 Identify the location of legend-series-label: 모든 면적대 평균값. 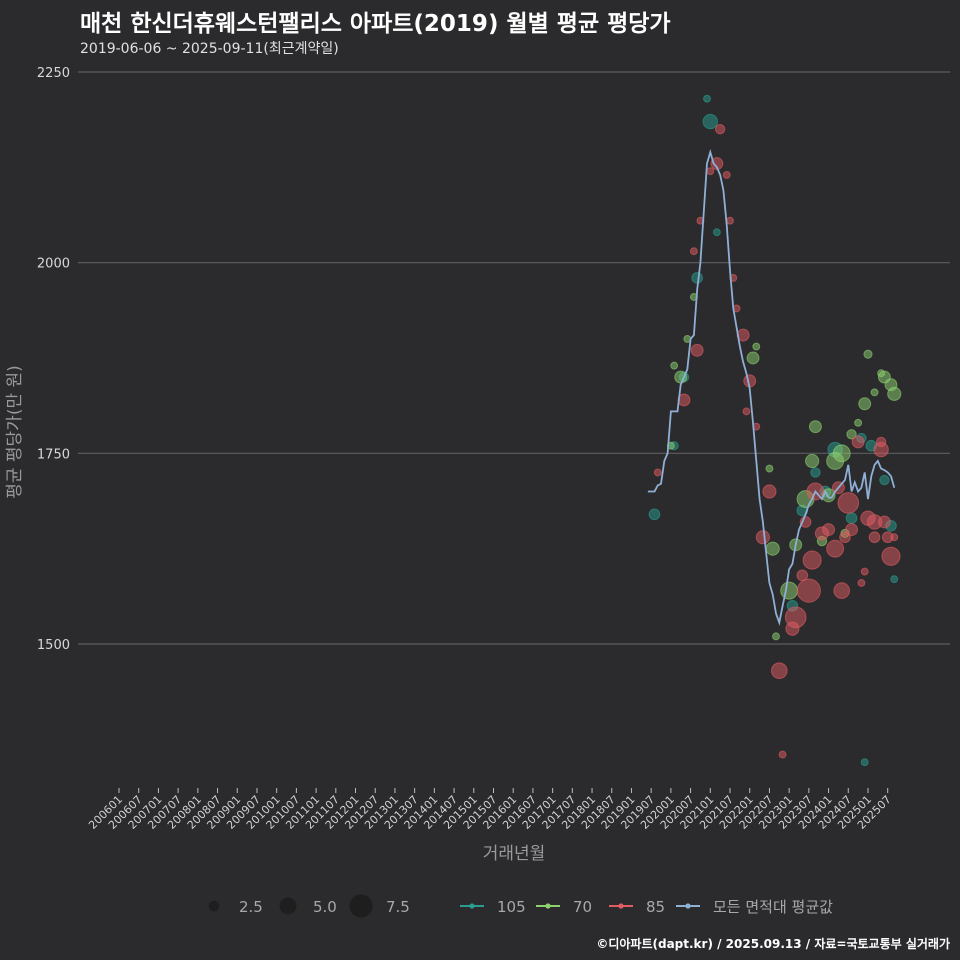
(773, 907).